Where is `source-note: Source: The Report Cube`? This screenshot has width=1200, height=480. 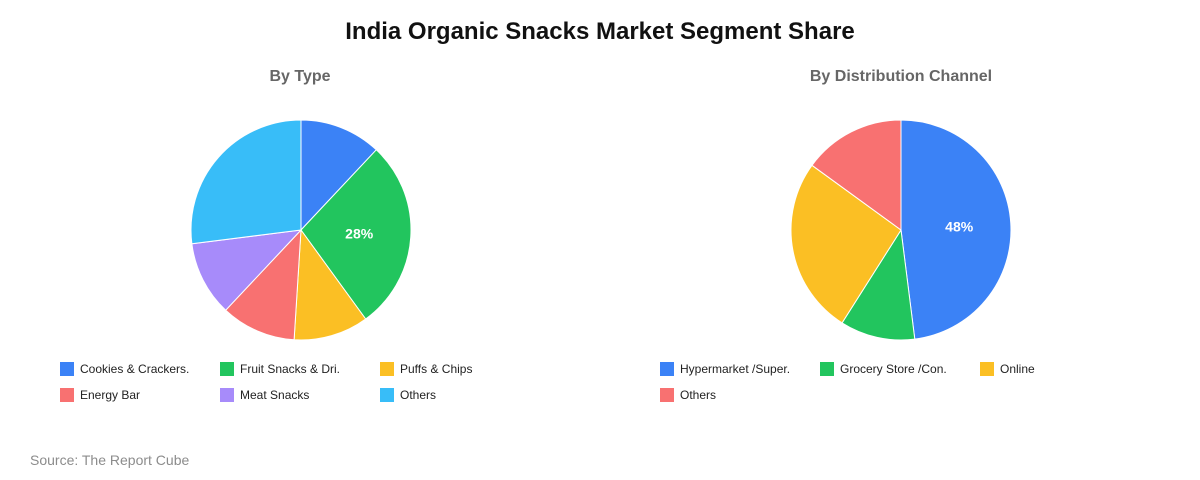
source-note: Source: The Report Cube is located at coordinates (110, 460).